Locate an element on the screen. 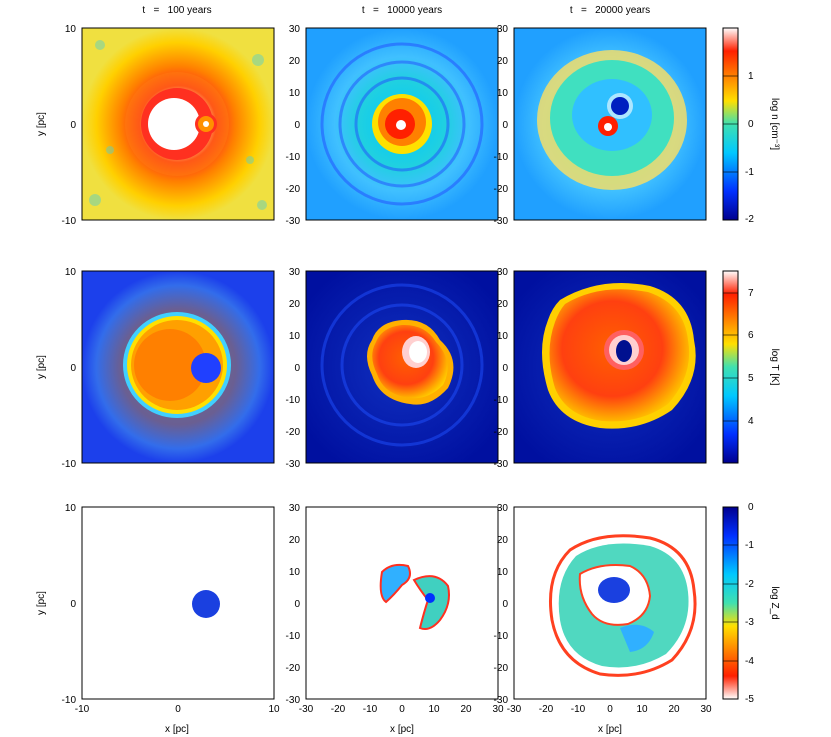  cbar2-tick-3: 4 is located at coordinates (751, 421).